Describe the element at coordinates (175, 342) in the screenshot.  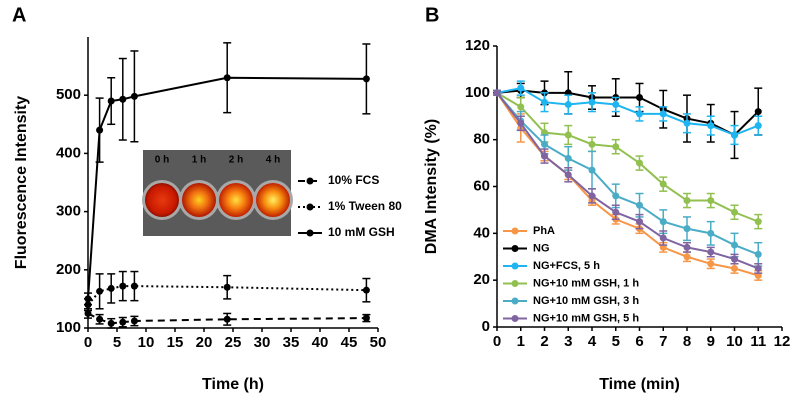
I see `x-tick-label: 15` at that location.